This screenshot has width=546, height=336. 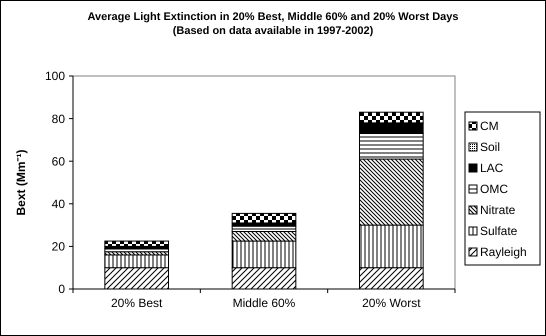 I want to click on x-tick-label: 20% Worst, so click(x=392, y=303).